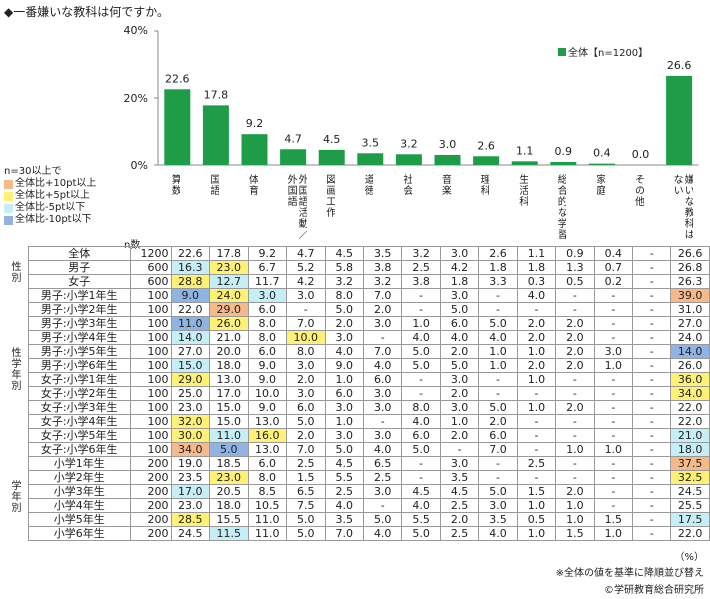  What do you see at coordinates (190, 477) in the screenshot?
I see `value-cell: 23.5` at bounding box center [190, 477].